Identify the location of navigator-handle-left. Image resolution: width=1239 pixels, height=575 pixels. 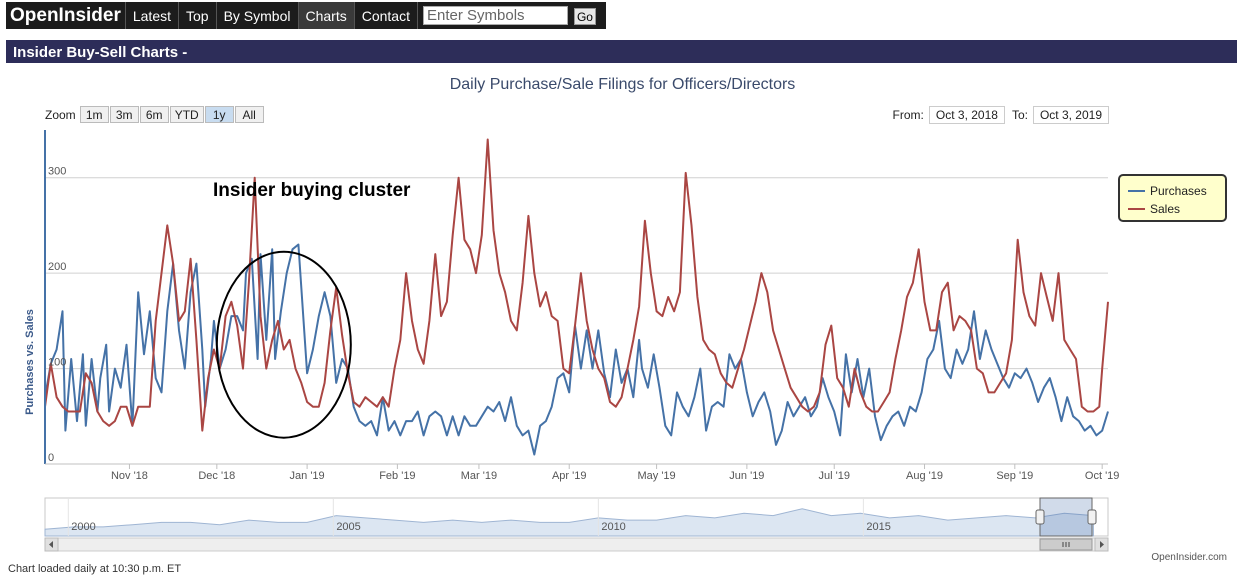
(1040, 517).